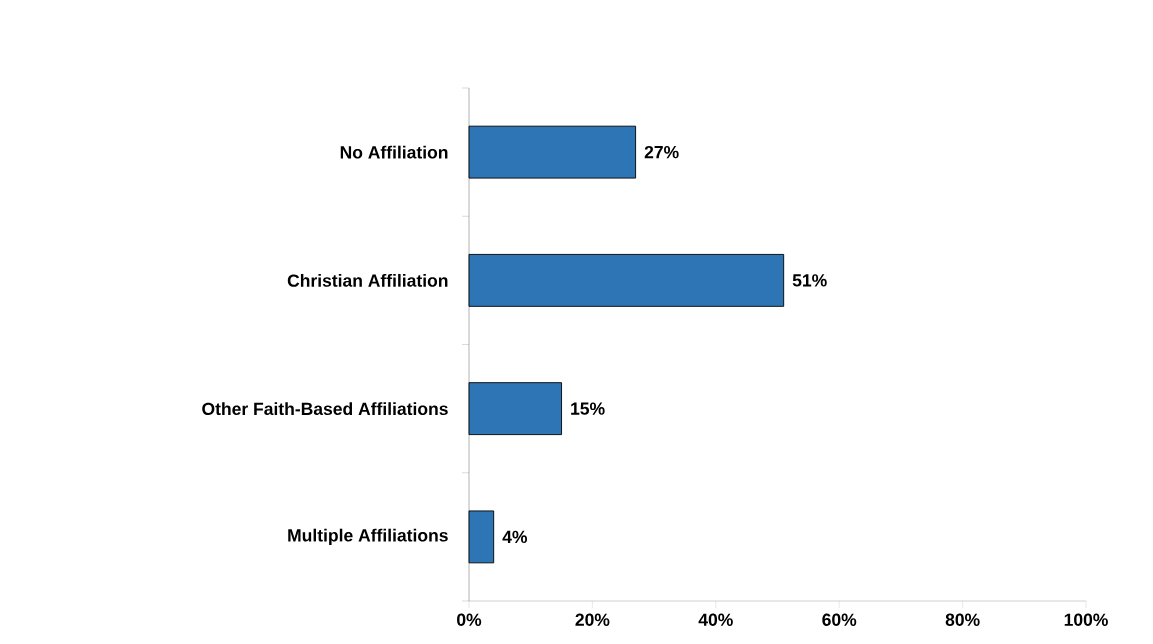  What do you see at coordinates (515, 537) in the screenshot?
I see `data-label: 4%` at bounding box center [515, 537].